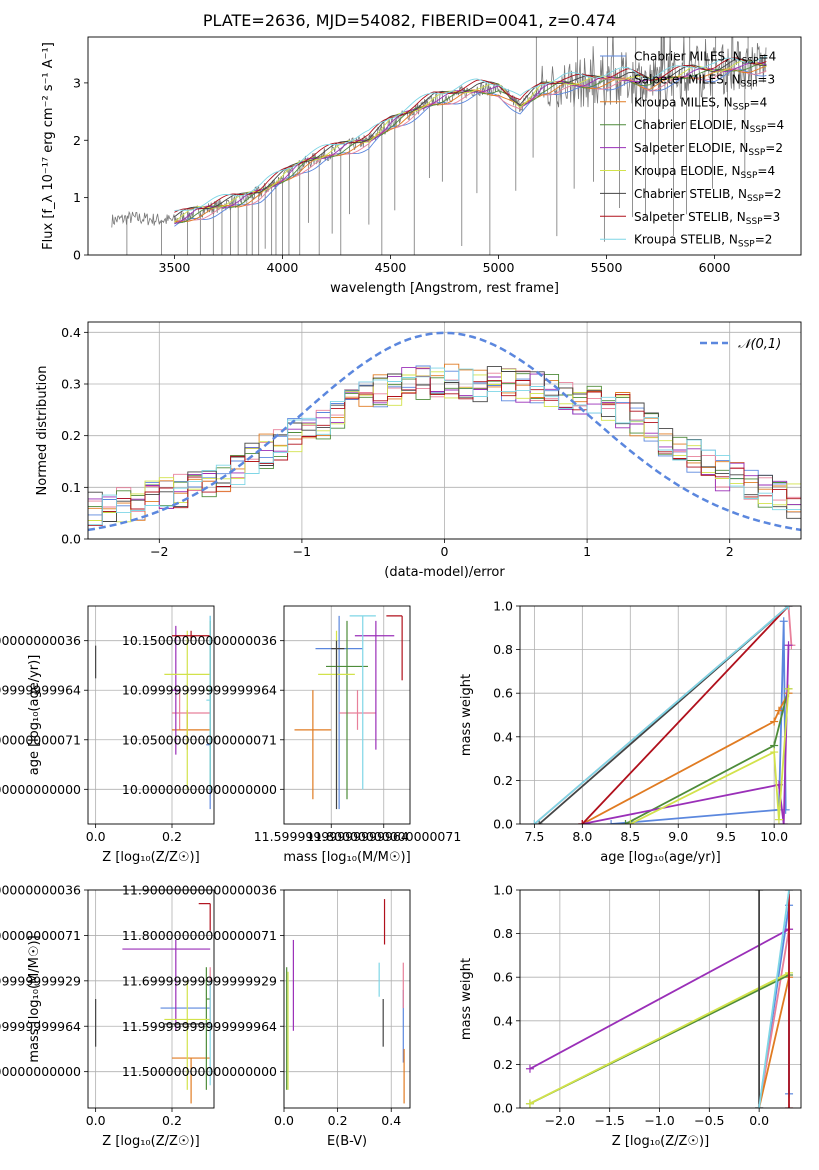 The image size is (819, 1170). Describe the element at coordinates (610, 1120) in the screenshot. I see `x-tick-label: −1.5` at that location.